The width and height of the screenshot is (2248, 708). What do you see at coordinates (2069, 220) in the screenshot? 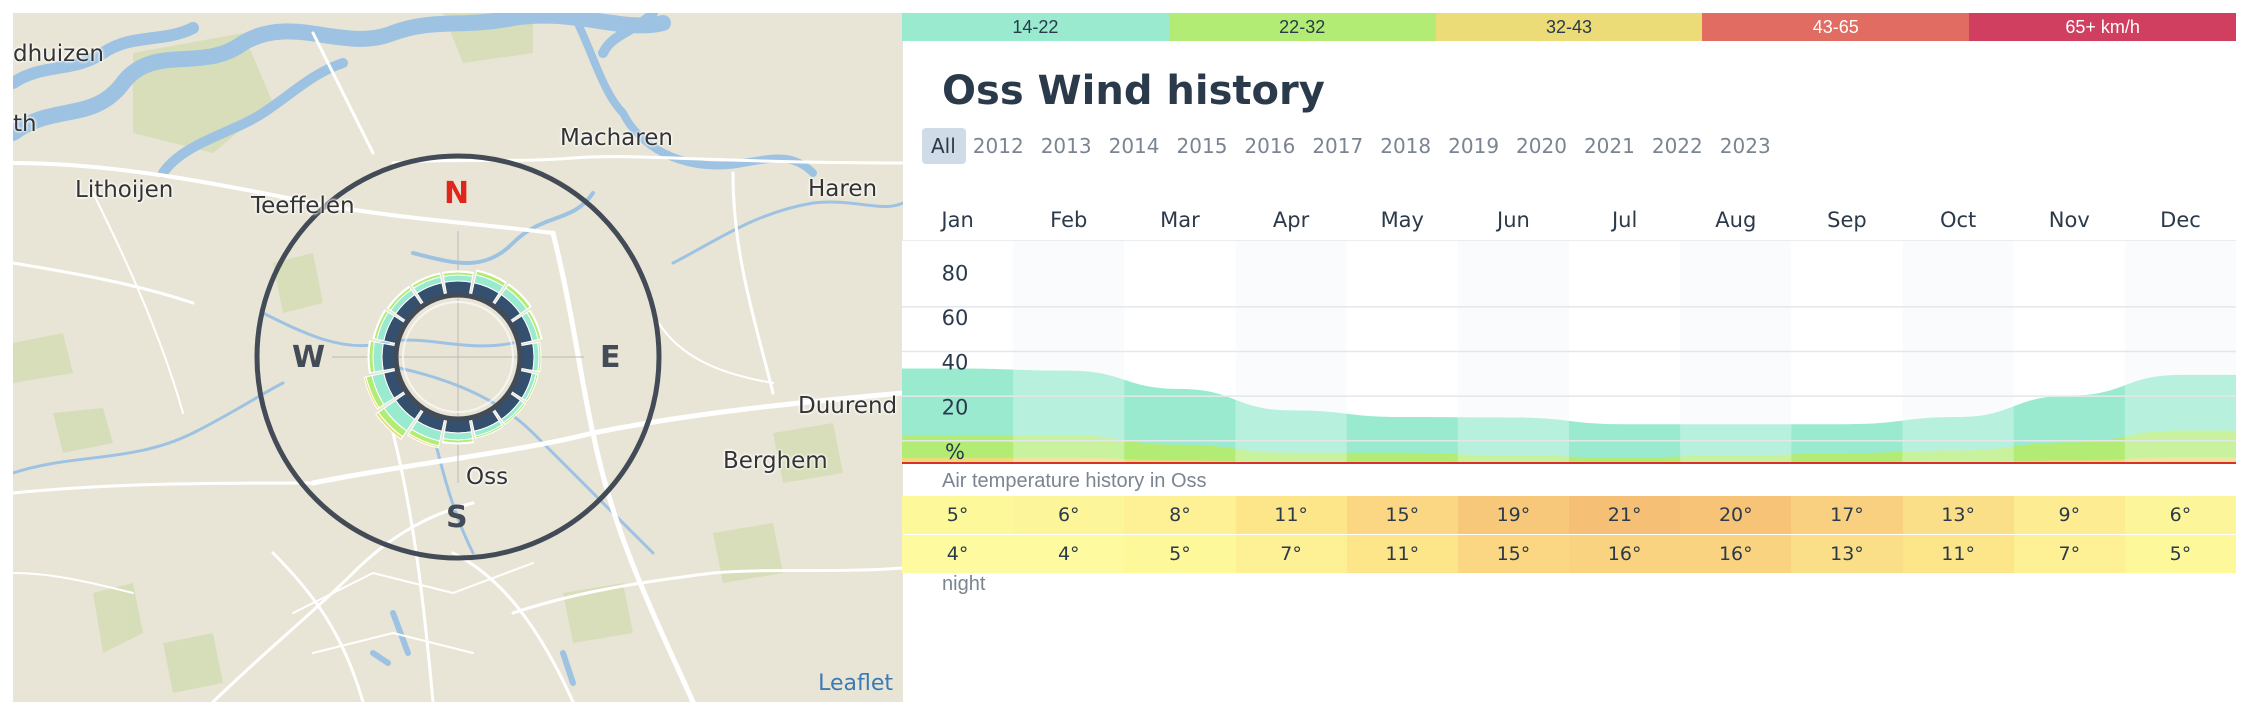
I see `month-label: Nov` at bounding box center [2069, 220].